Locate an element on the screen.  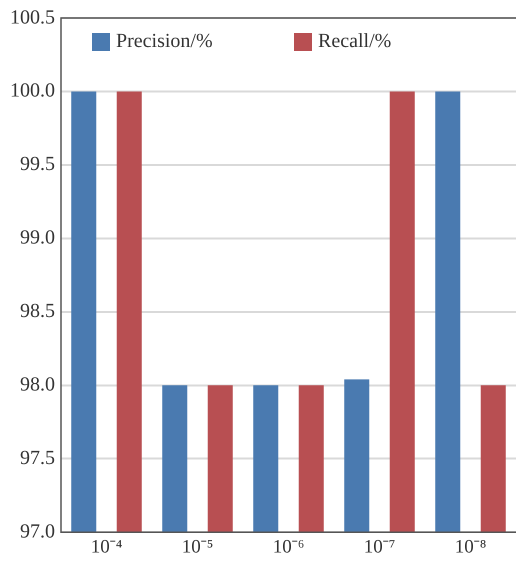
legend-label: Recall/% is located at coordinates (355, 41).